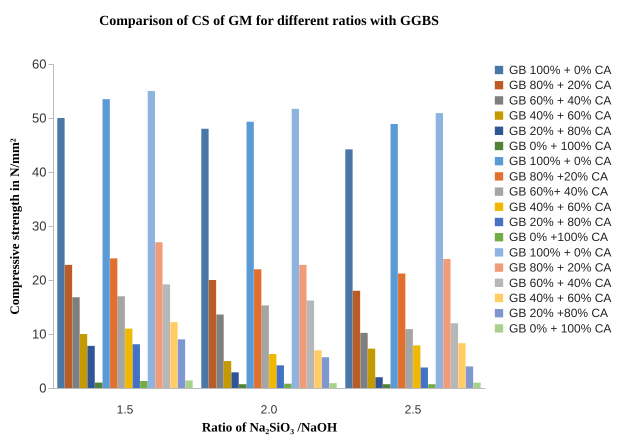  Describe the element at coordinates (39, 334) in the screenshot. I see `y-tick-label: 10` at that location.